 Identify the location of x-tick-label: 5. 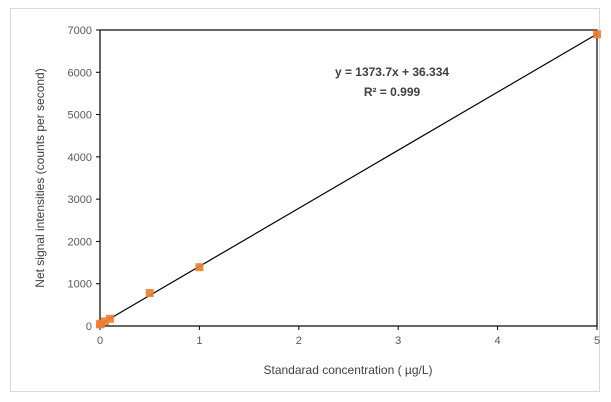
(597, 341).